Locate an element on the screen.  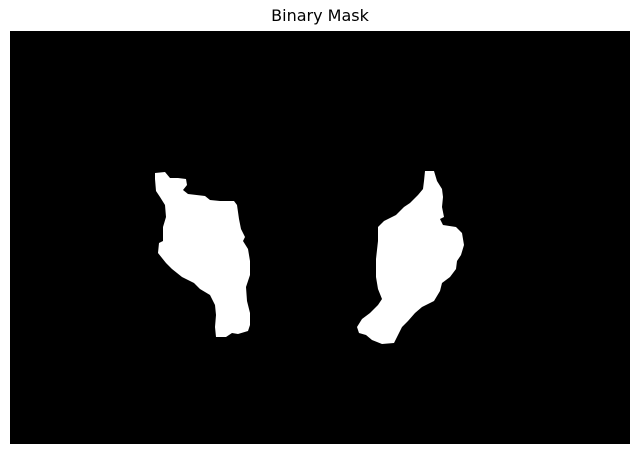
figure-title: Binary Mask is located at coordinates (320, 15).